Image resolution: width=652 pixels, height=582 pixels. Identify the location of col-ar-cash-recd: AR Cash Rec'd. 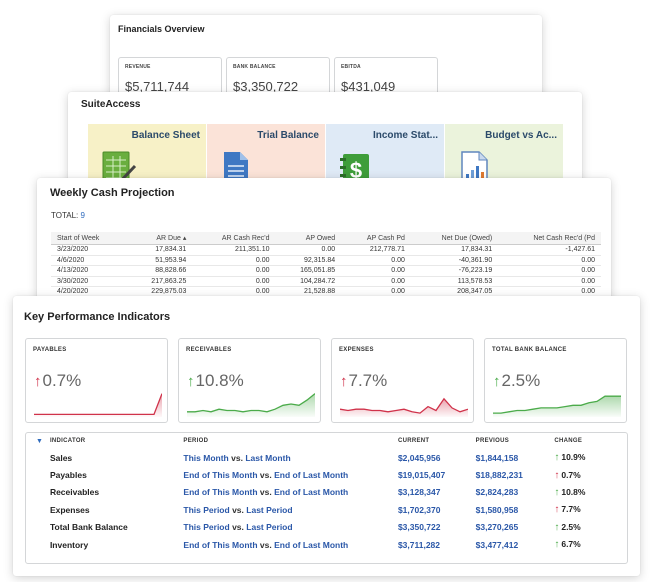
(234, 238).